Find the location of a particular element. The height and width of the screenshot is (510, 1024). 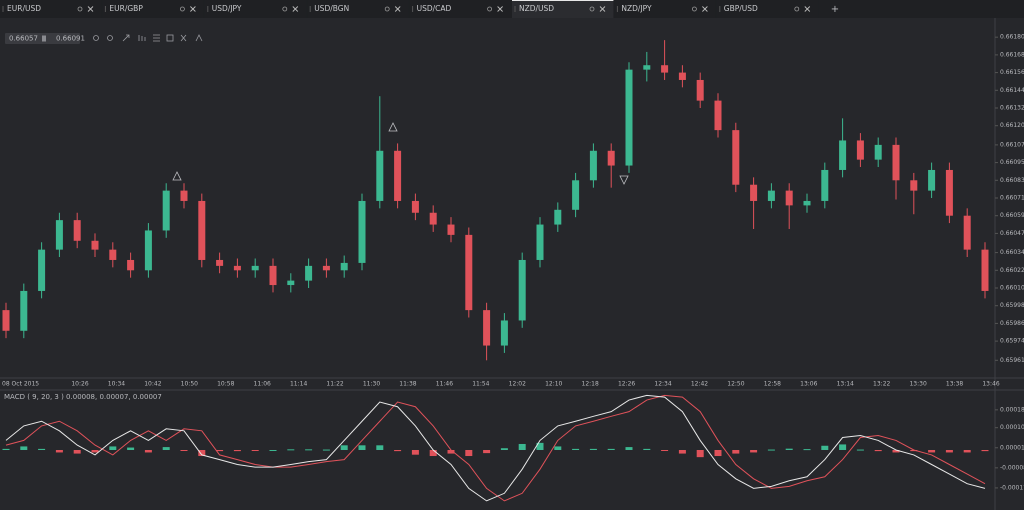

tab: USD/JPY is located at coordinates (255, 9).